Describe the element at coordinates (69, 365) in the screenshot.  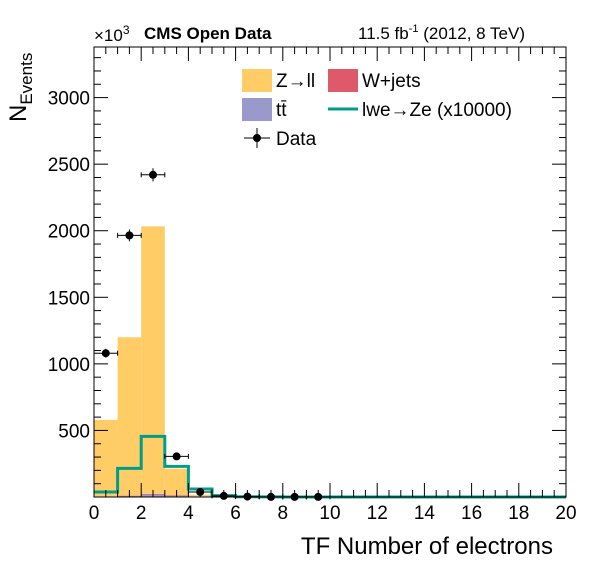
I see `y-tick-label: 1000` at that location.